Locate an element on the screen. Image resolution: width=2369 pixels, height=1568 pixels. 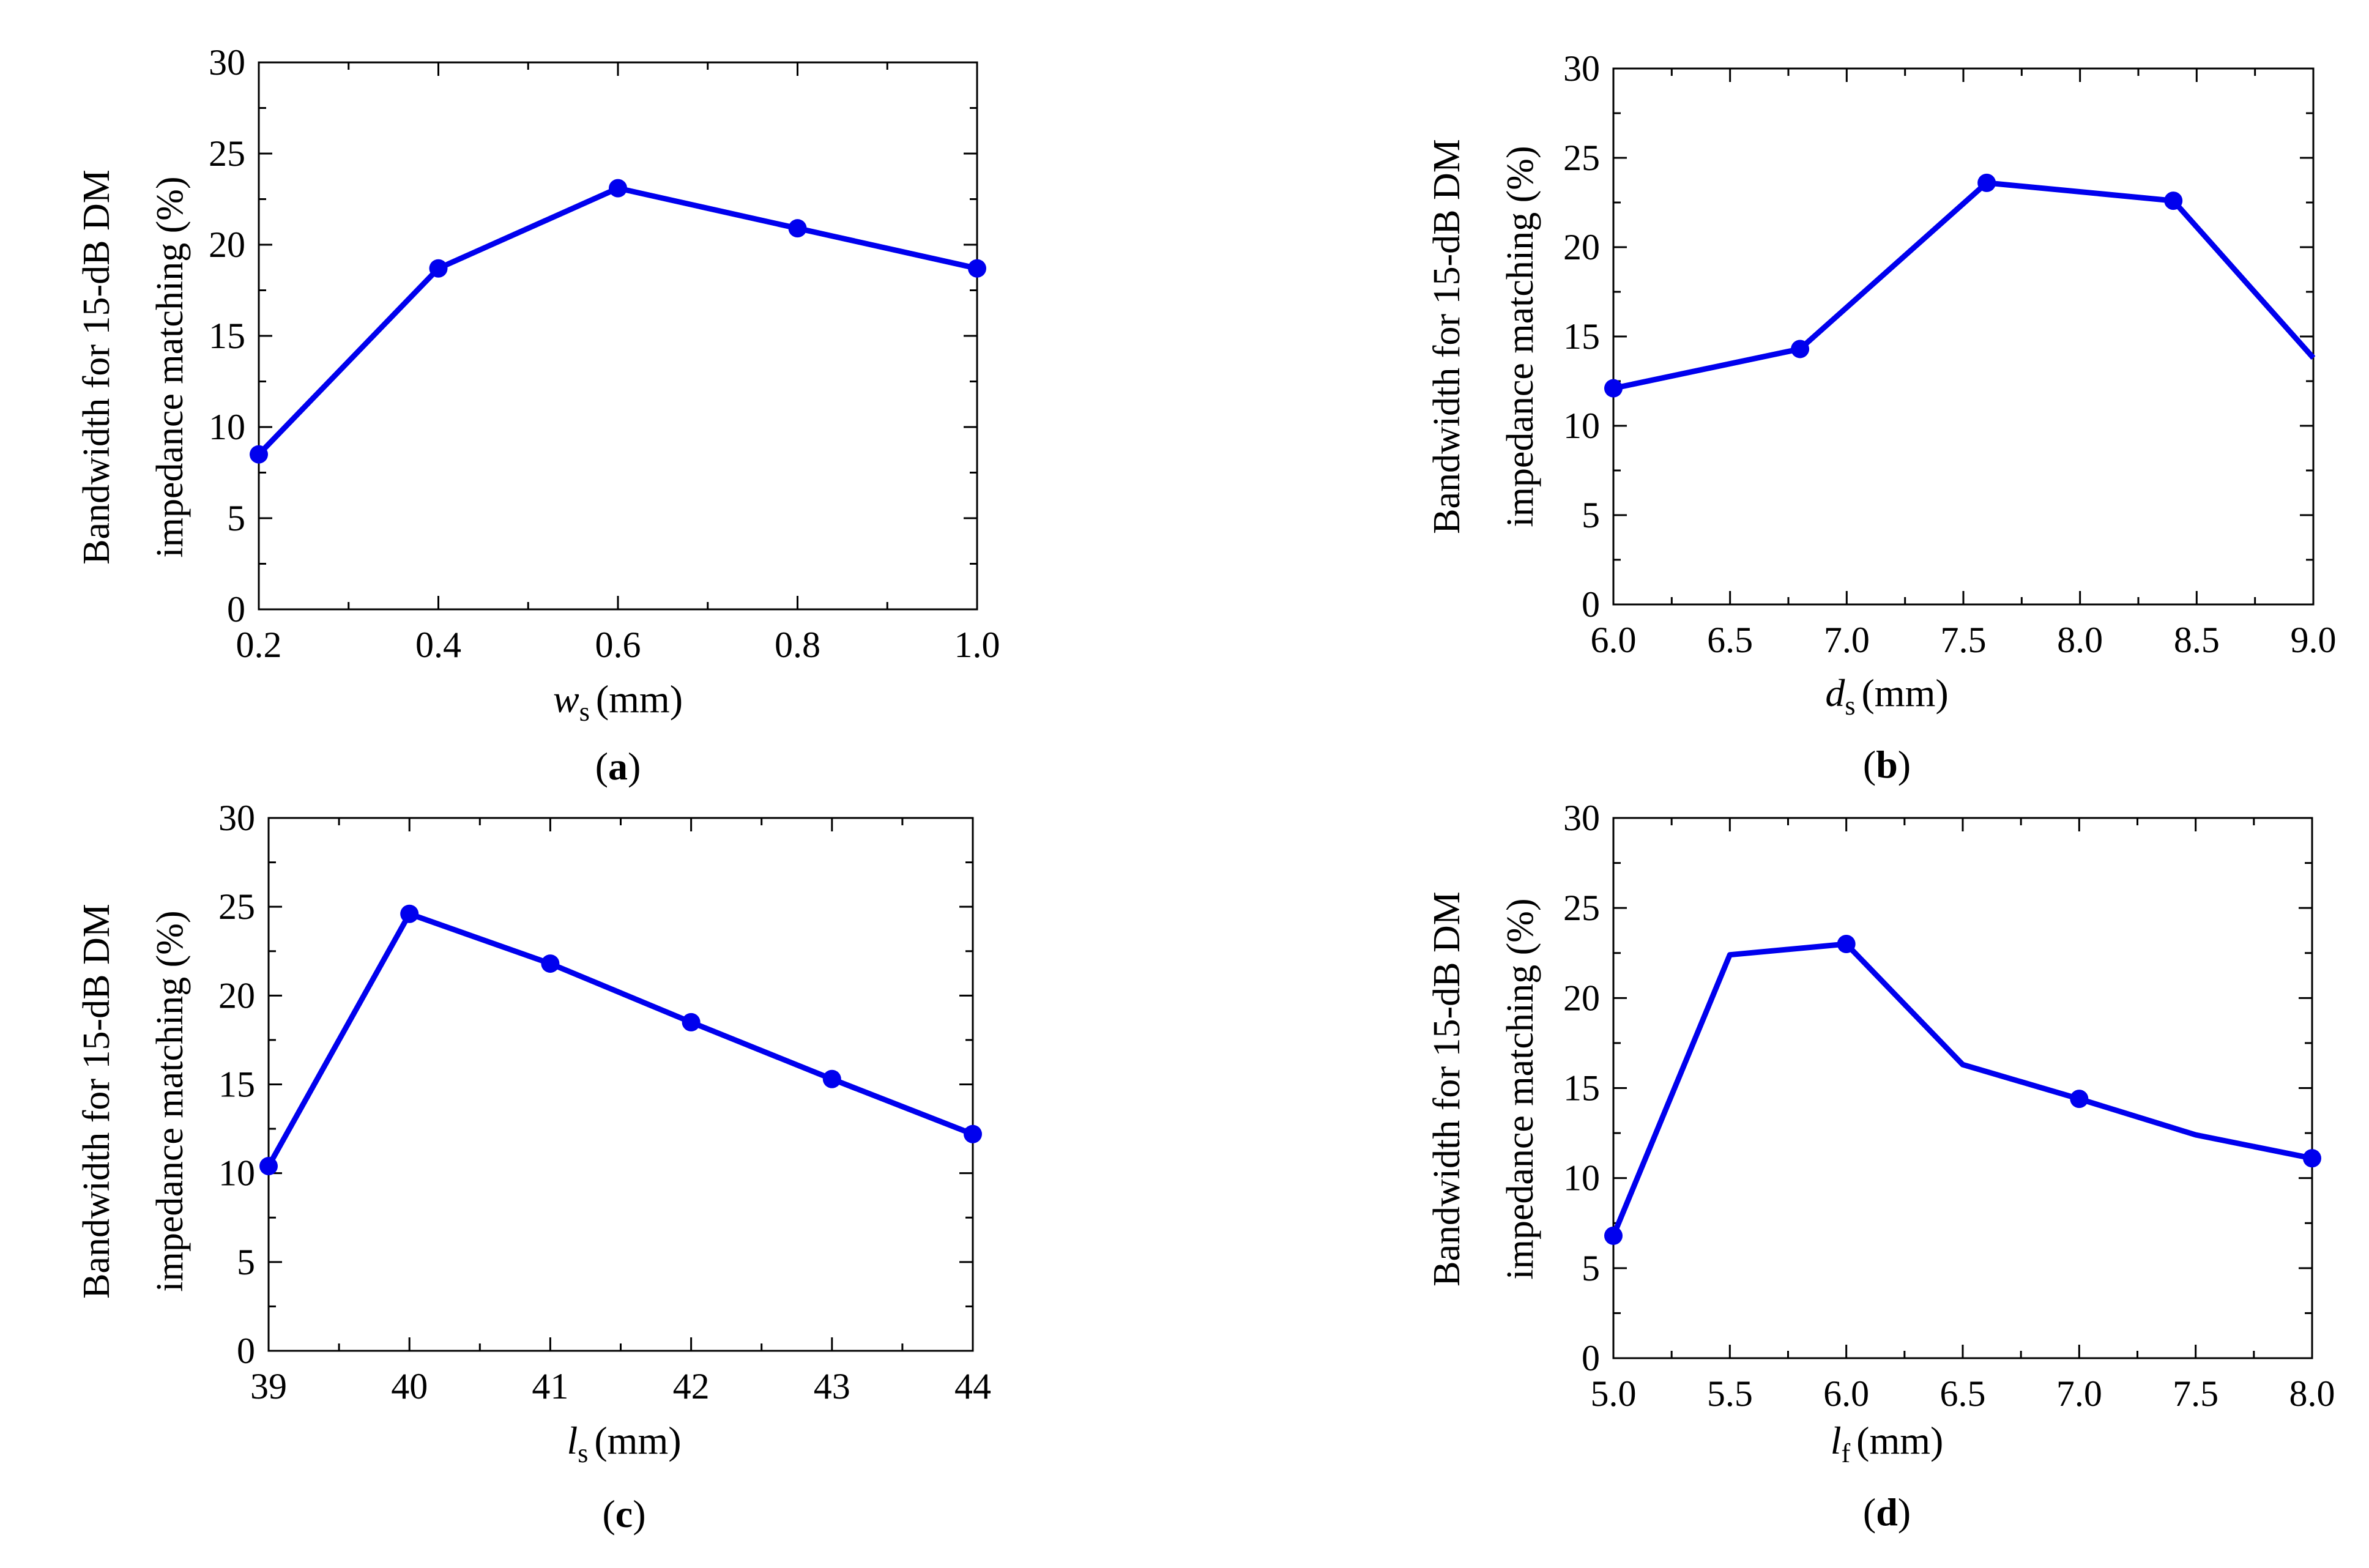
x-tick-label-c: 41 is located at coordinates (550, 1386).